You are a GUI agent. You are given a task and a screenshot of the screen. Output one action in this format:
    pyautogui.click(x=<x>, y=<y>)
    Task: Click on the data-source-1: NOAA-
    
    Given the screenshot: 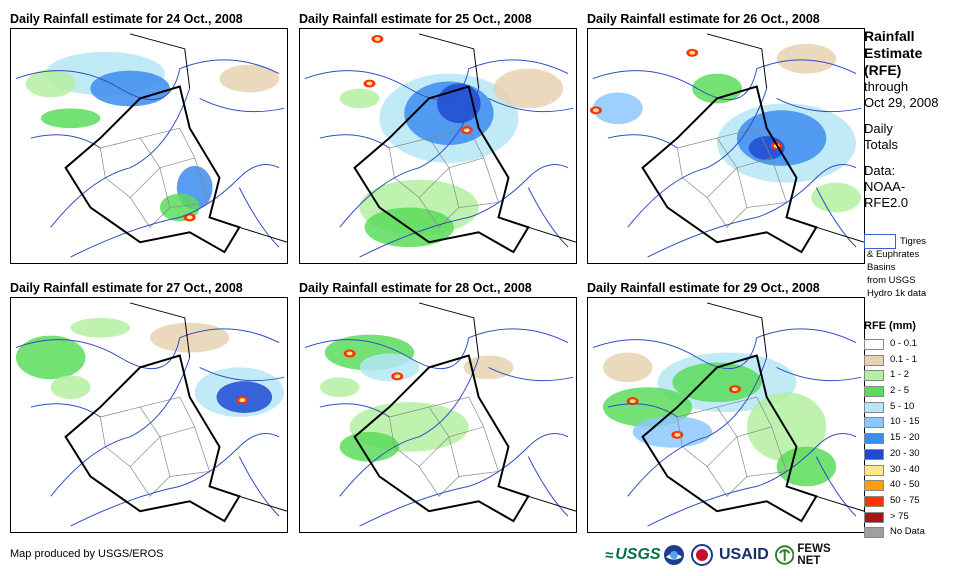 What is the action you would take?
    pyautogui.click(x=885, y=186)
    